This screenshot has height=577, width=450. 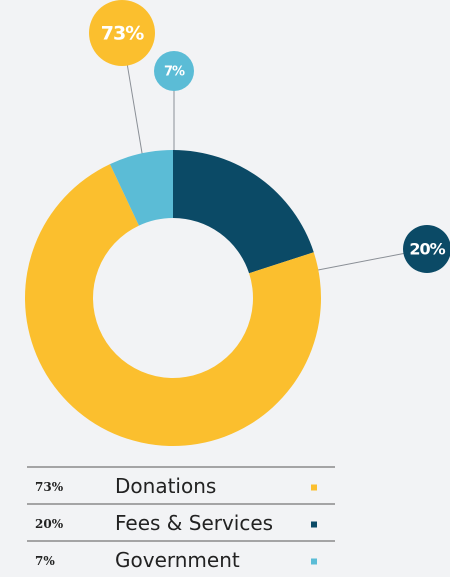 I want to click on callout-label: 7%, so click(x=174, y=72).